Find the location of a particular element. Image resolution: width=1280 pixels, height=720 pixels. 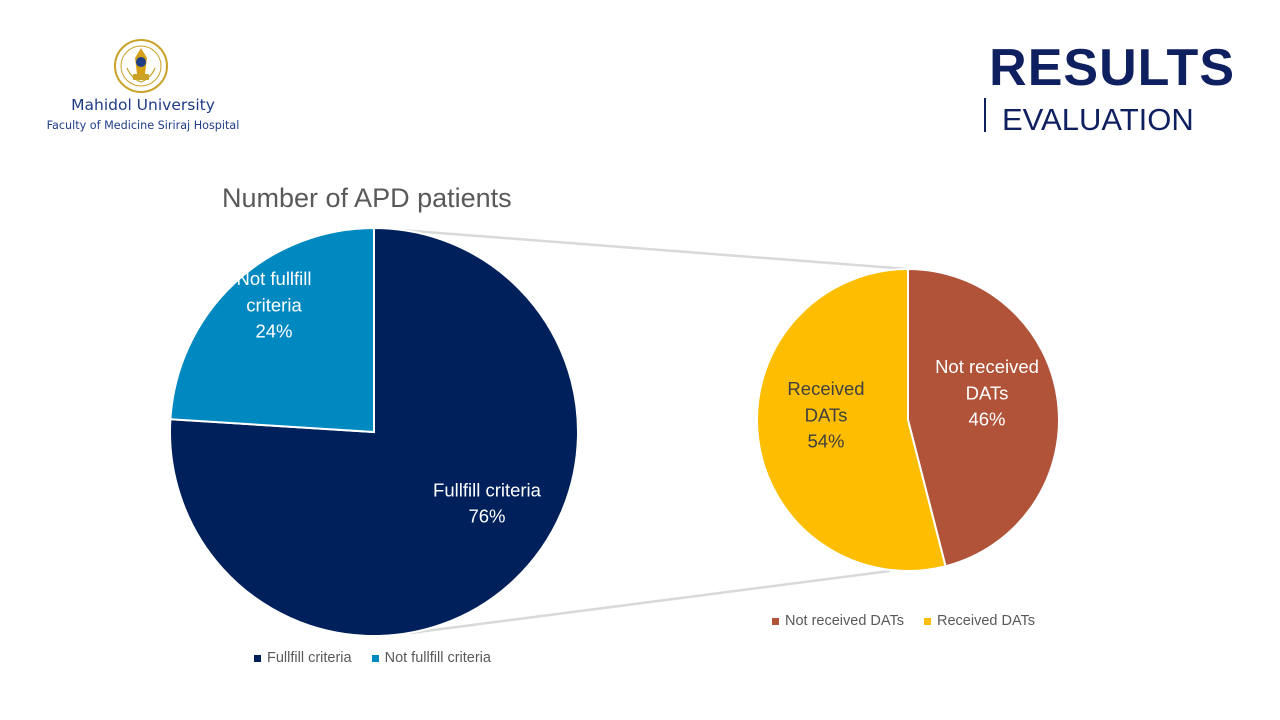

data-label-line: 46% is located at coordinates (986, 419).